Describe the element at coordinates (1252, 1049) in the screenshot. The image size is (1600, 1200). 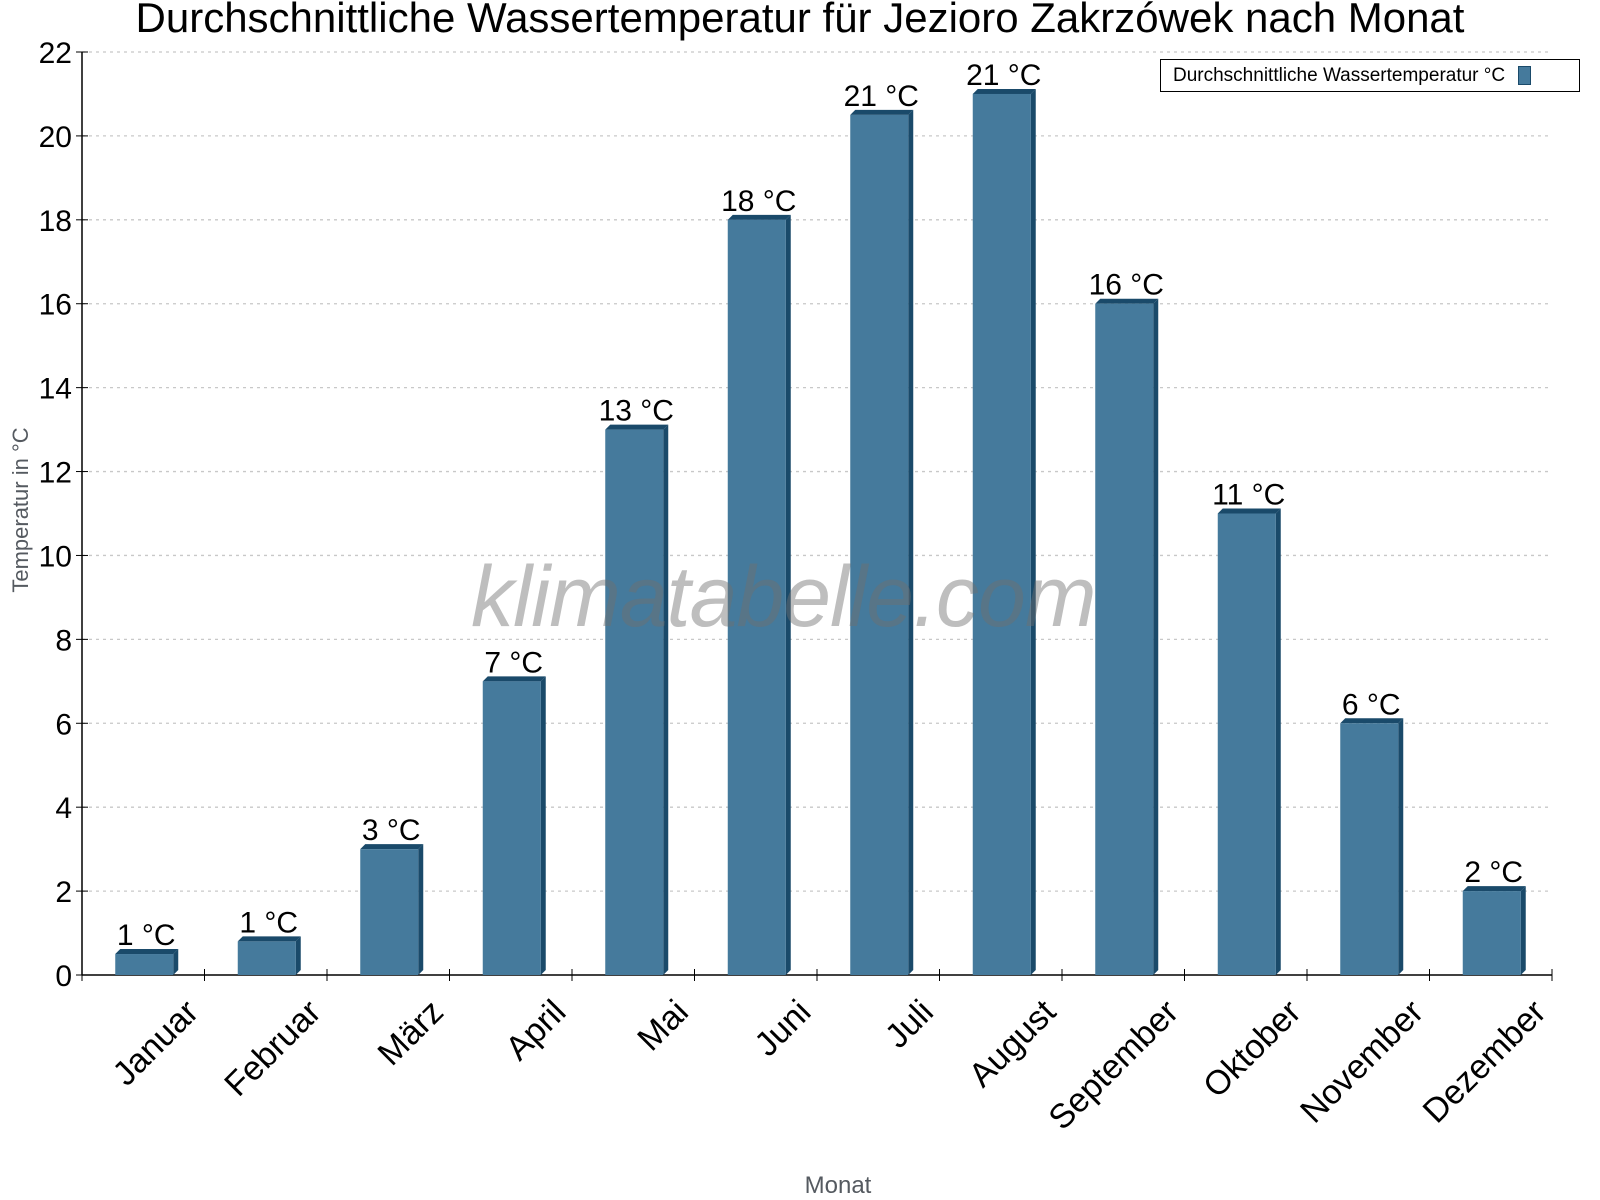
I see `x-tick-label: Oktober` at that location.